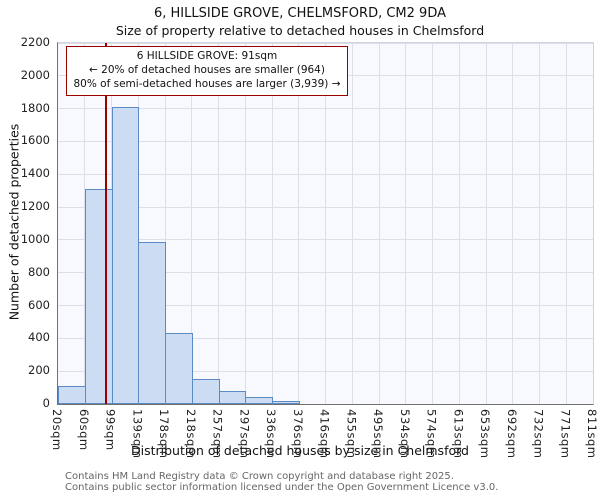 This screenshot has height=500, width=600. I want to click on x-tick-label: 178sqm, so click(164, 434).